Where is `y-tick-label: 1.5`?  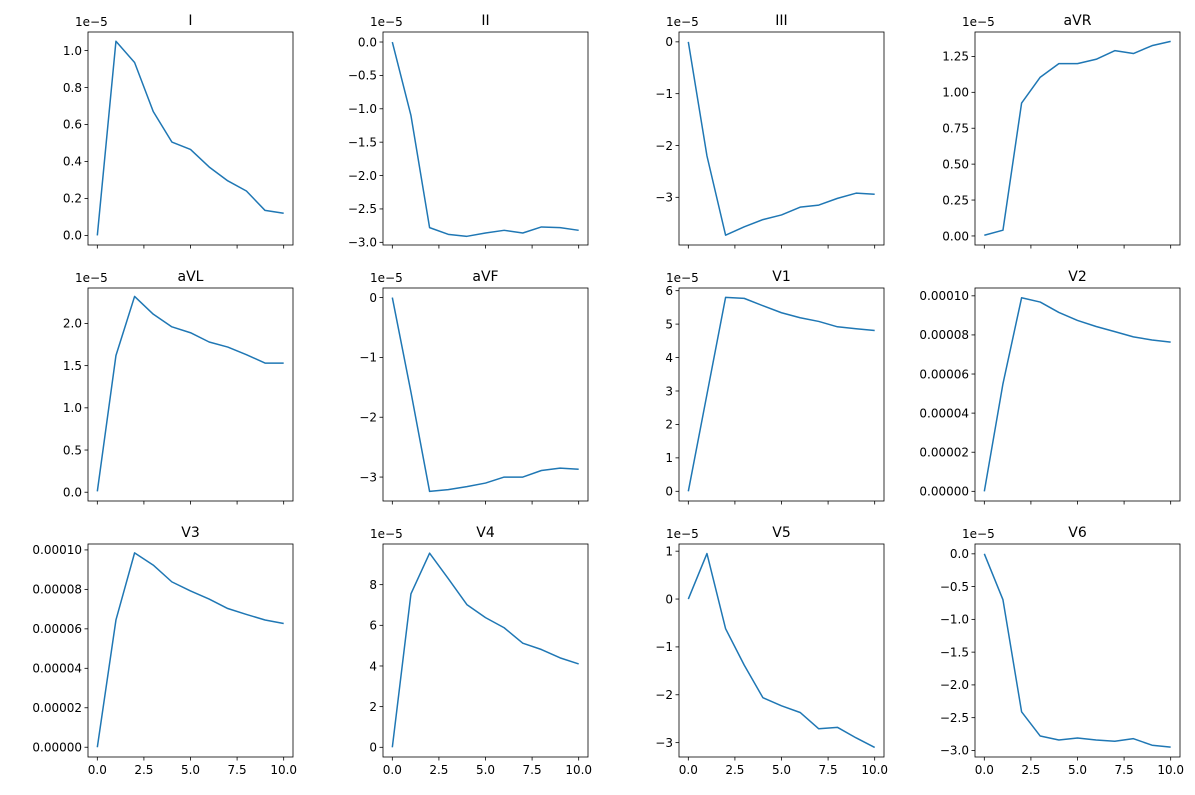
y-tick-label: 1.5 is located at coordinates (72, 366).